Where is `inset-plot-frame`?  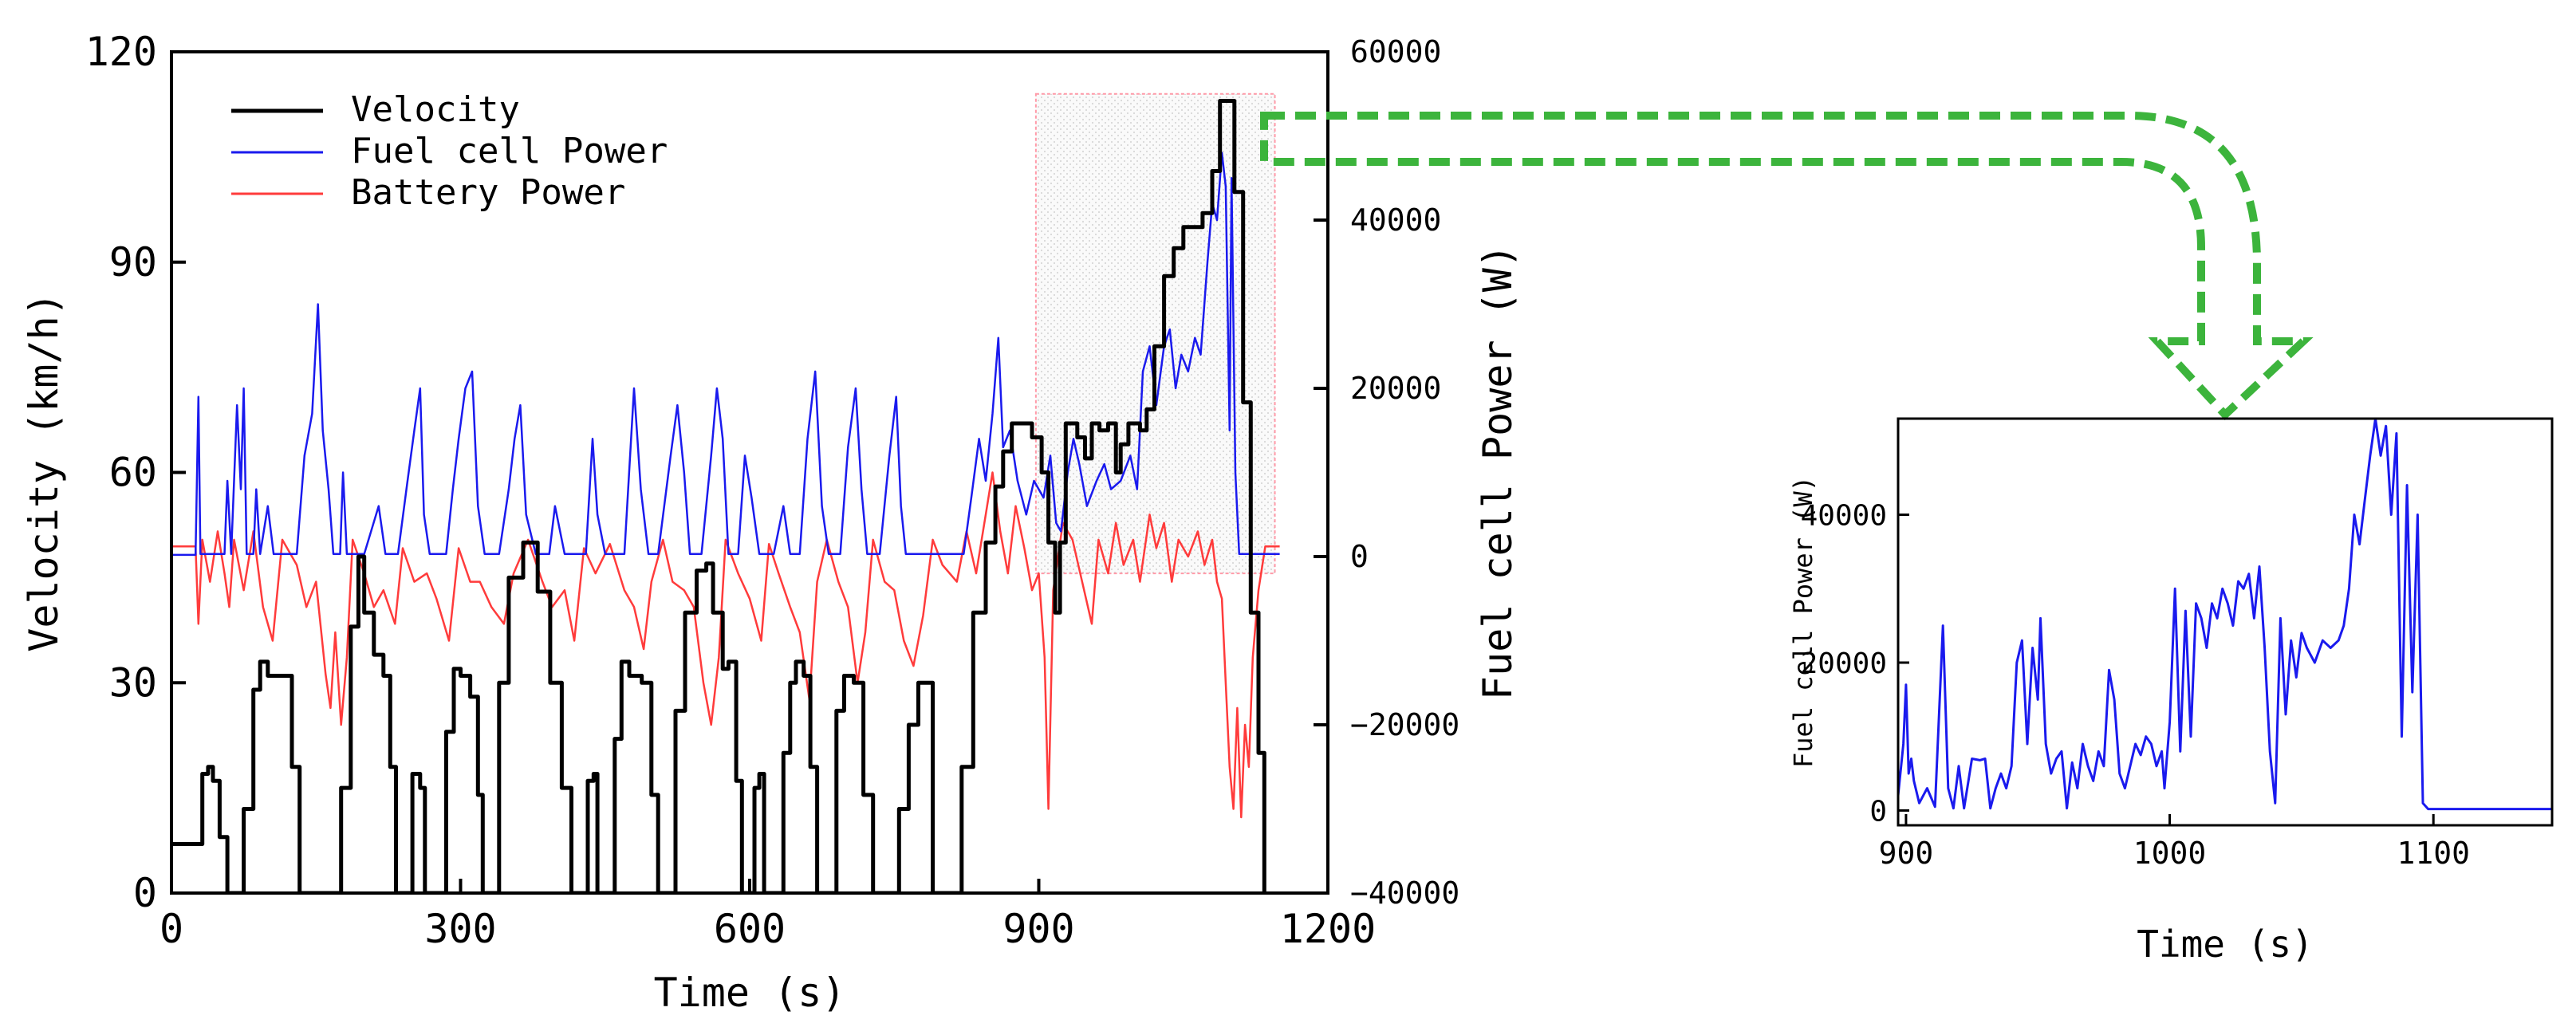
inset-plot-frame is located at coordinates (2225, 622).